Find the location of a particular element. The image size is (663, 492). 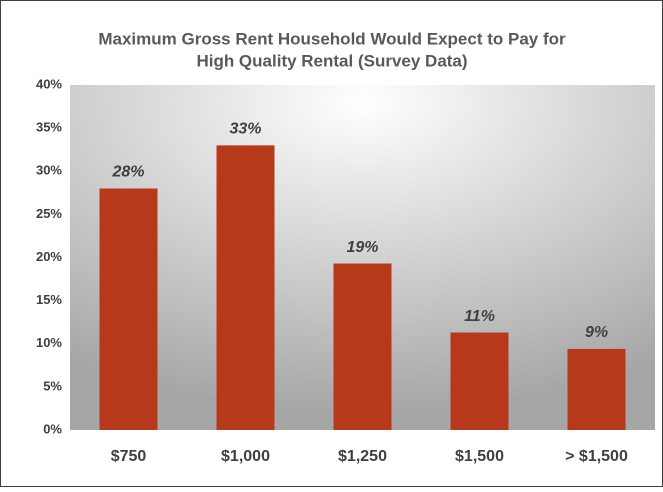

x-tick-label: $750 is located at coordinates (129, 456).